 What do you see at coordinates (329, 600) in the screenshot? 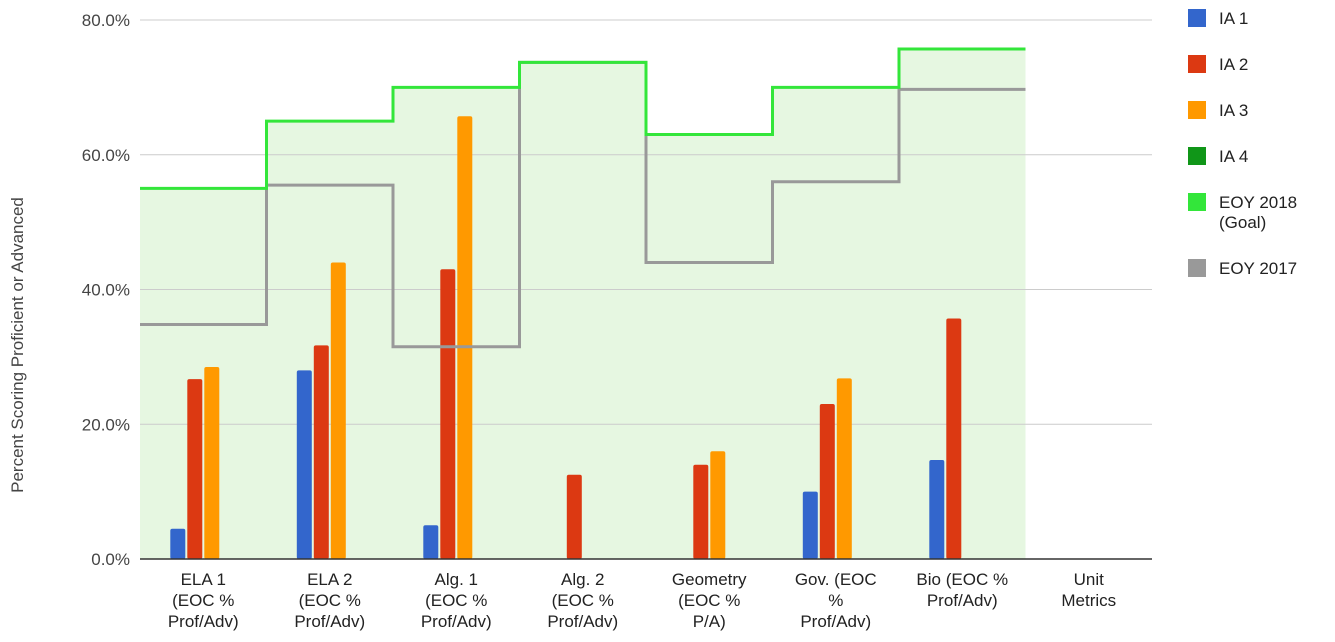
I see `x-category-label: ELA 2 (EOC % Prof/Adv)` at bounding box center [329, 600].